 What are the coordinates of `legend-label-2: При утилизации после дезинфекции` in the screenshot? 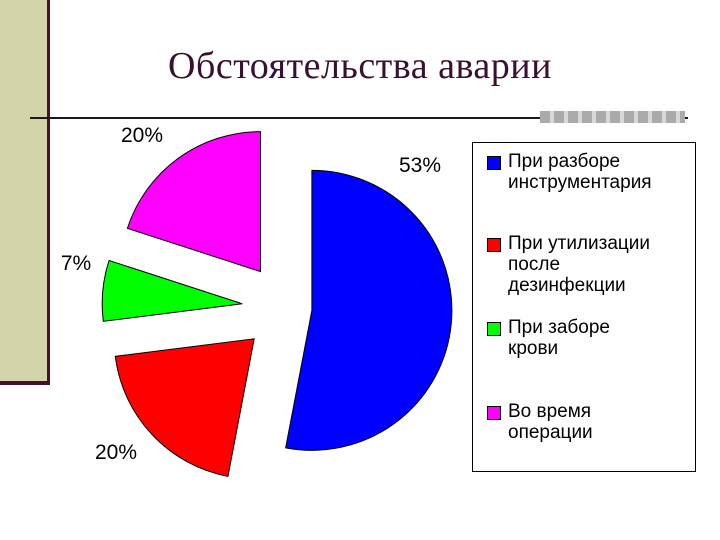 It's located at (579, 264).